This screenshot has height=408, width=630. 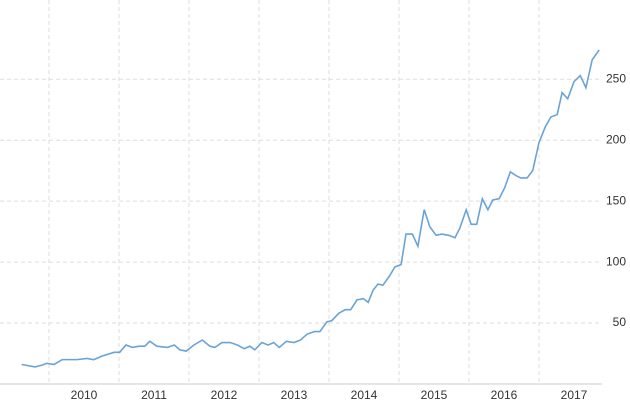 I want to click on x-tick-label: 2015, so click(x=434, y=395).